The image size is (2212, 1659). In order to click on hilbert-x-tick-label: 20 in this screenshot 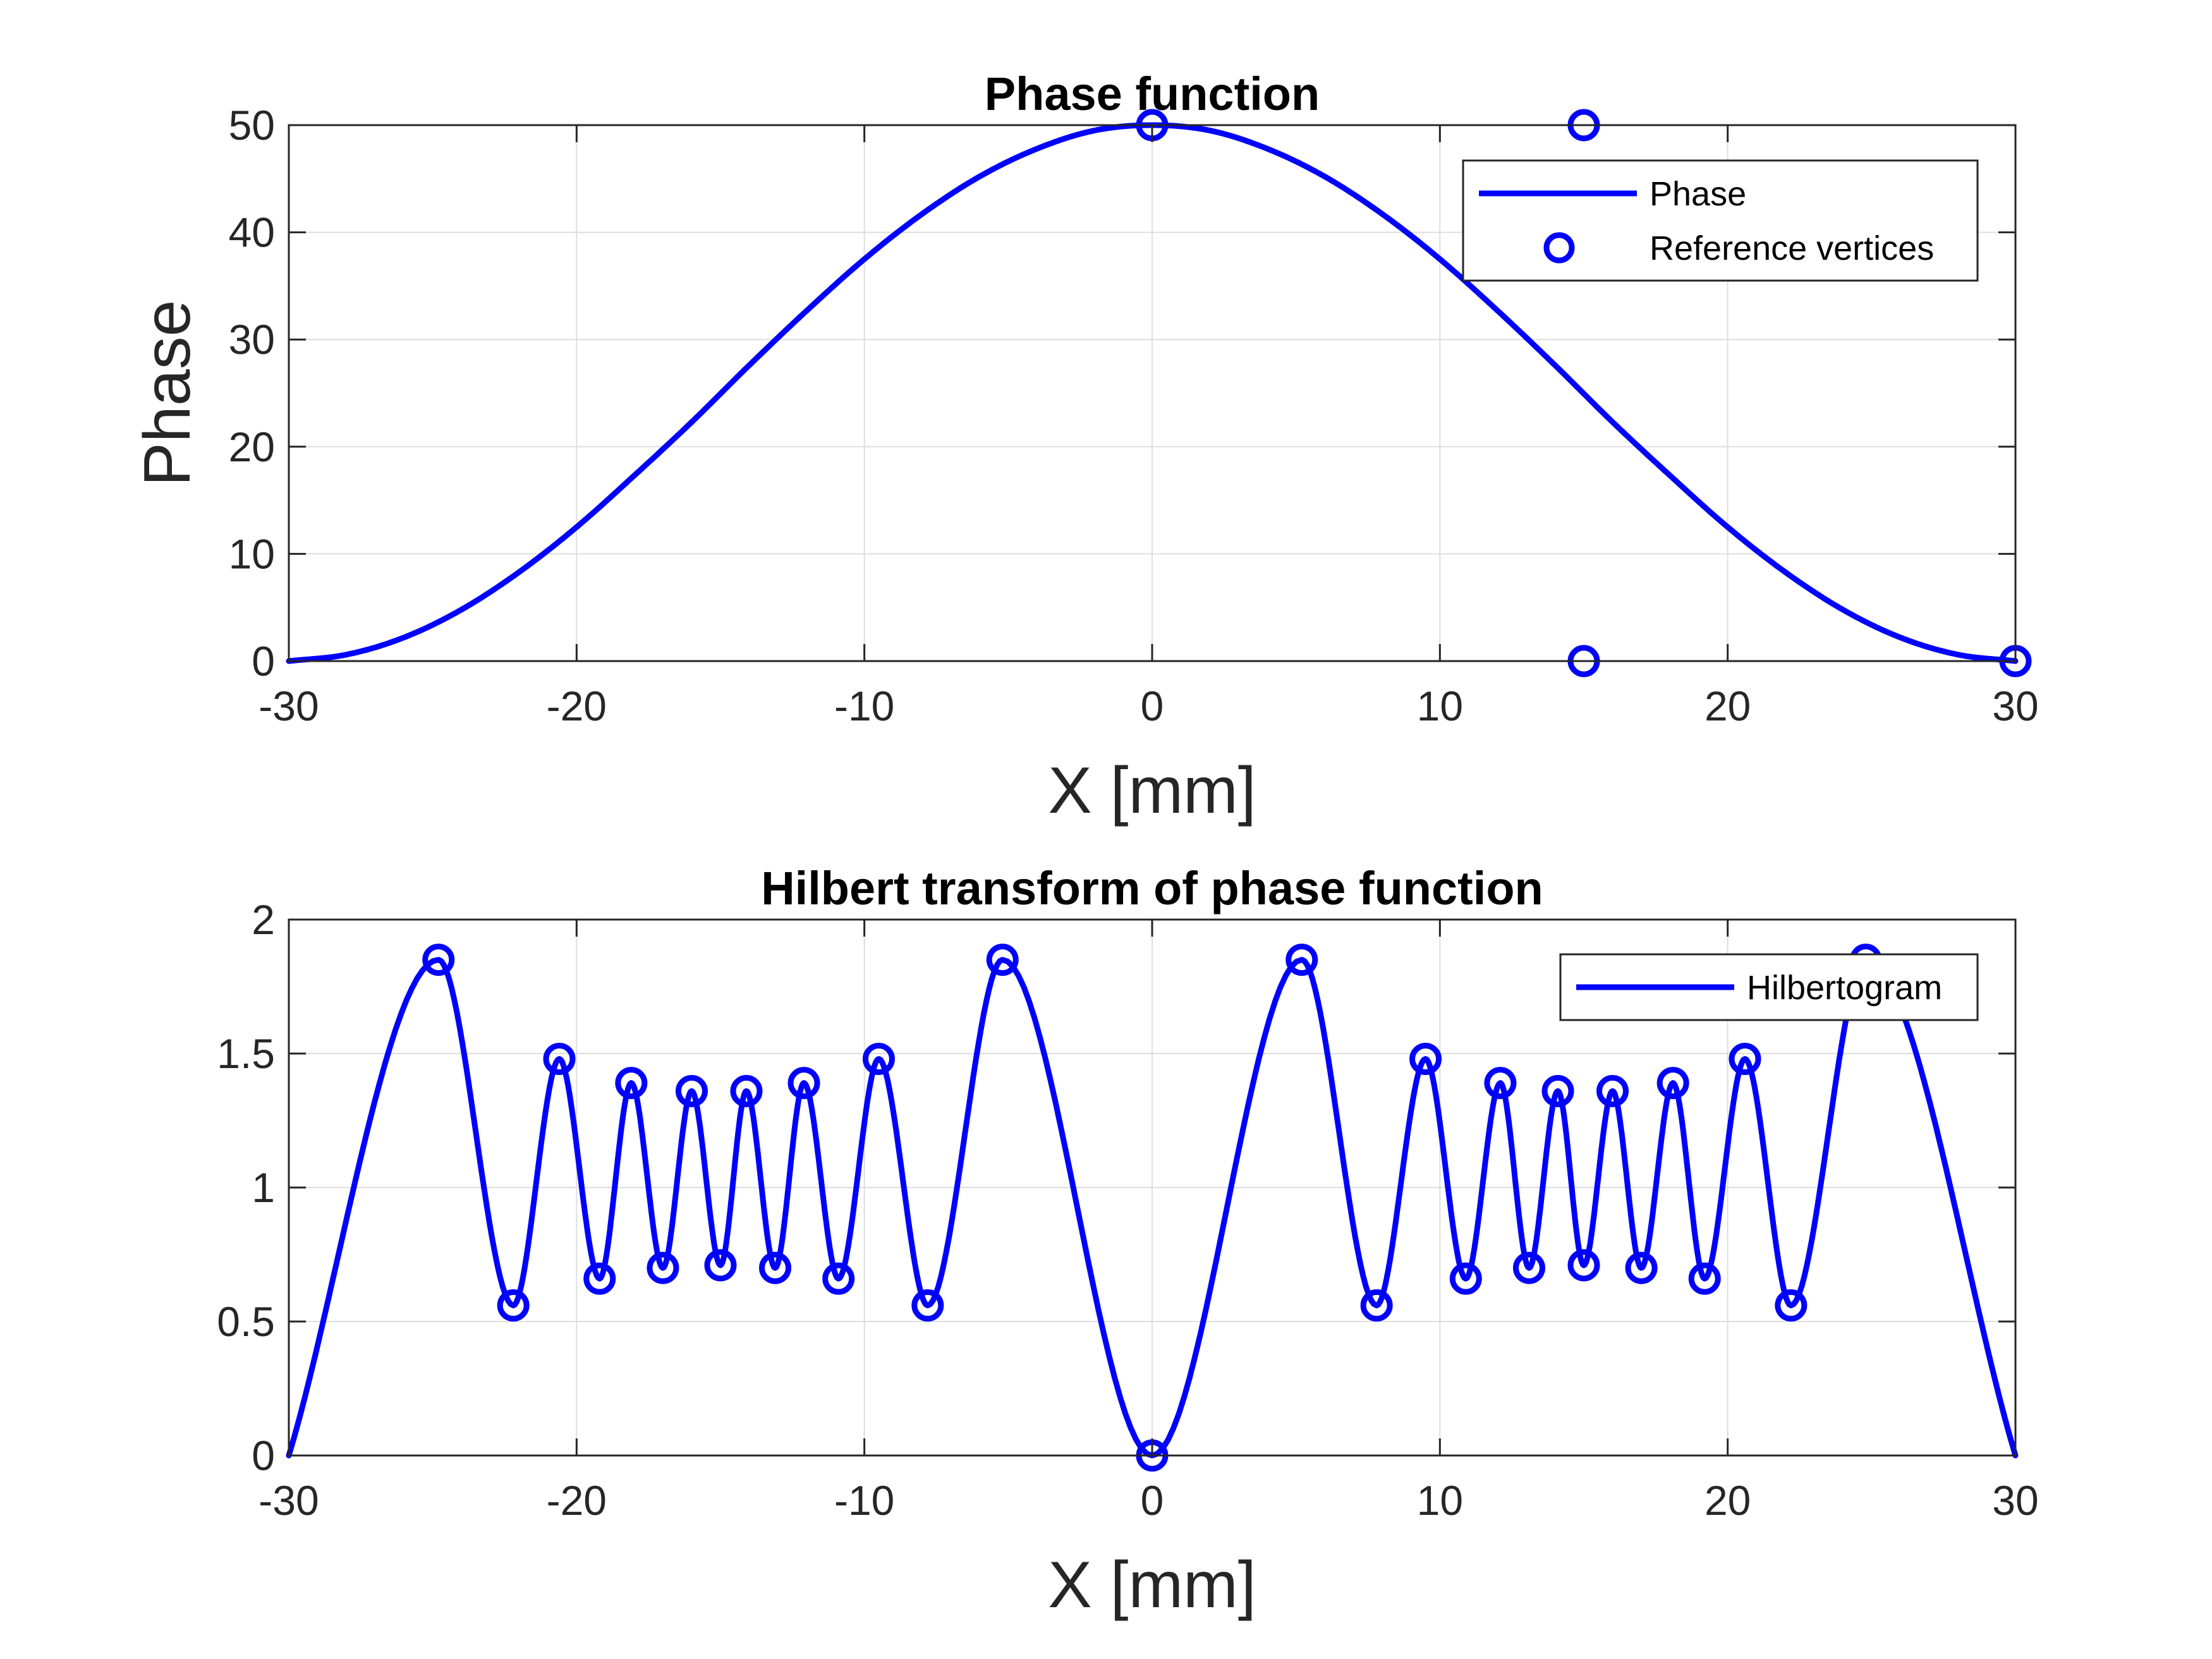, I will do `click(1728, 1500)`.